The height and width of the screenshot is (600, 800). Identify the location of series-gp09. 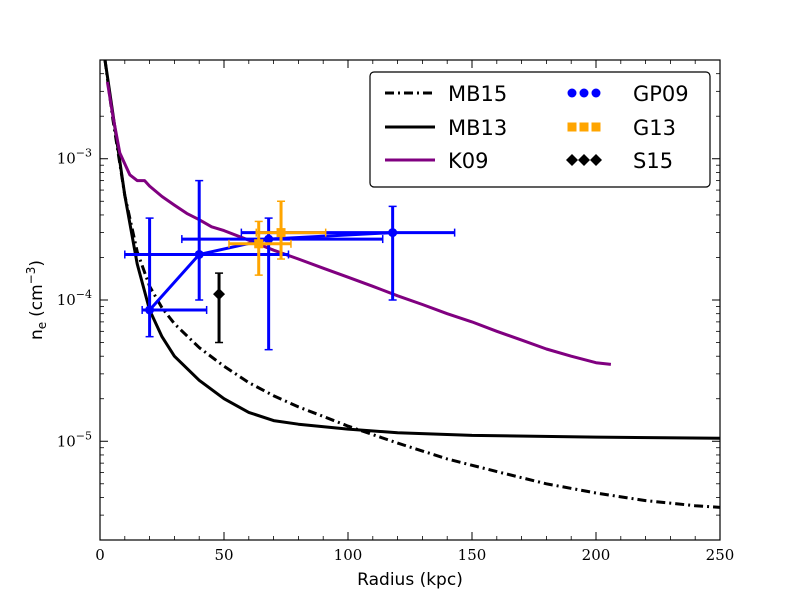
(290, 265).